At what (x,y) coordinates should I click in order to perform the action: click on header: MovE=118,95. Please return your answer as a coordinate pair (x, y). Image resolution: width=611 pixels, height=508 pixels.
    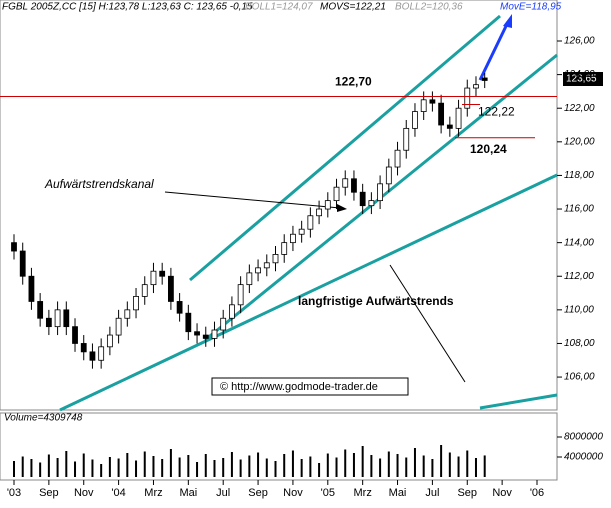
    Looking at the image, I should click on (531, 7).